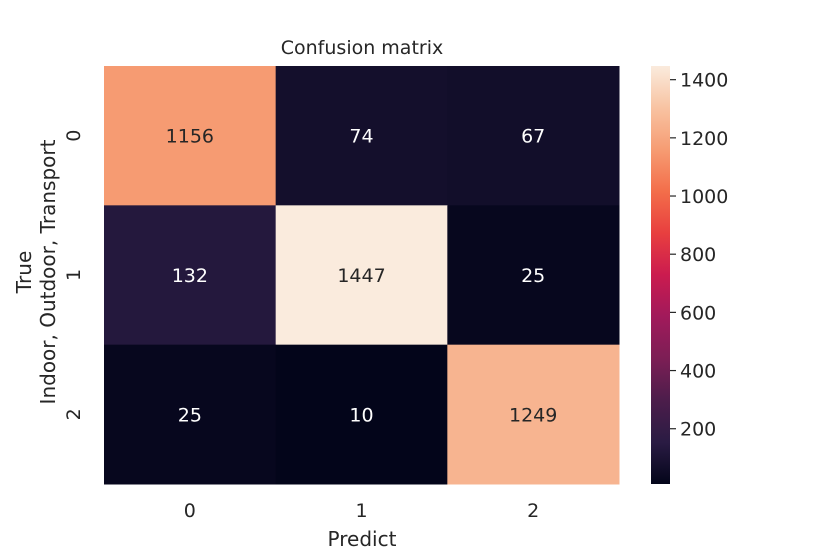 The image size is (830, 554). I want to click on heatmap-cell-r0-c2, so click(533, 136).